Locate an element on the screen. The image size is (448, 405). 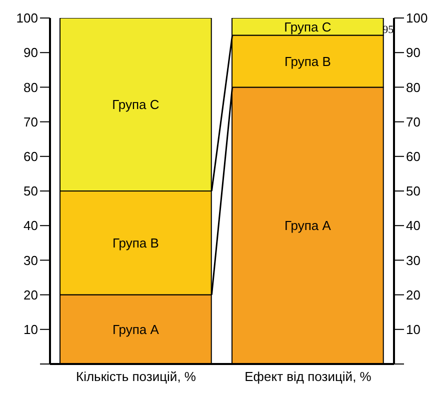
y2-tick-label: 90 is located at coordinates (413, 52).